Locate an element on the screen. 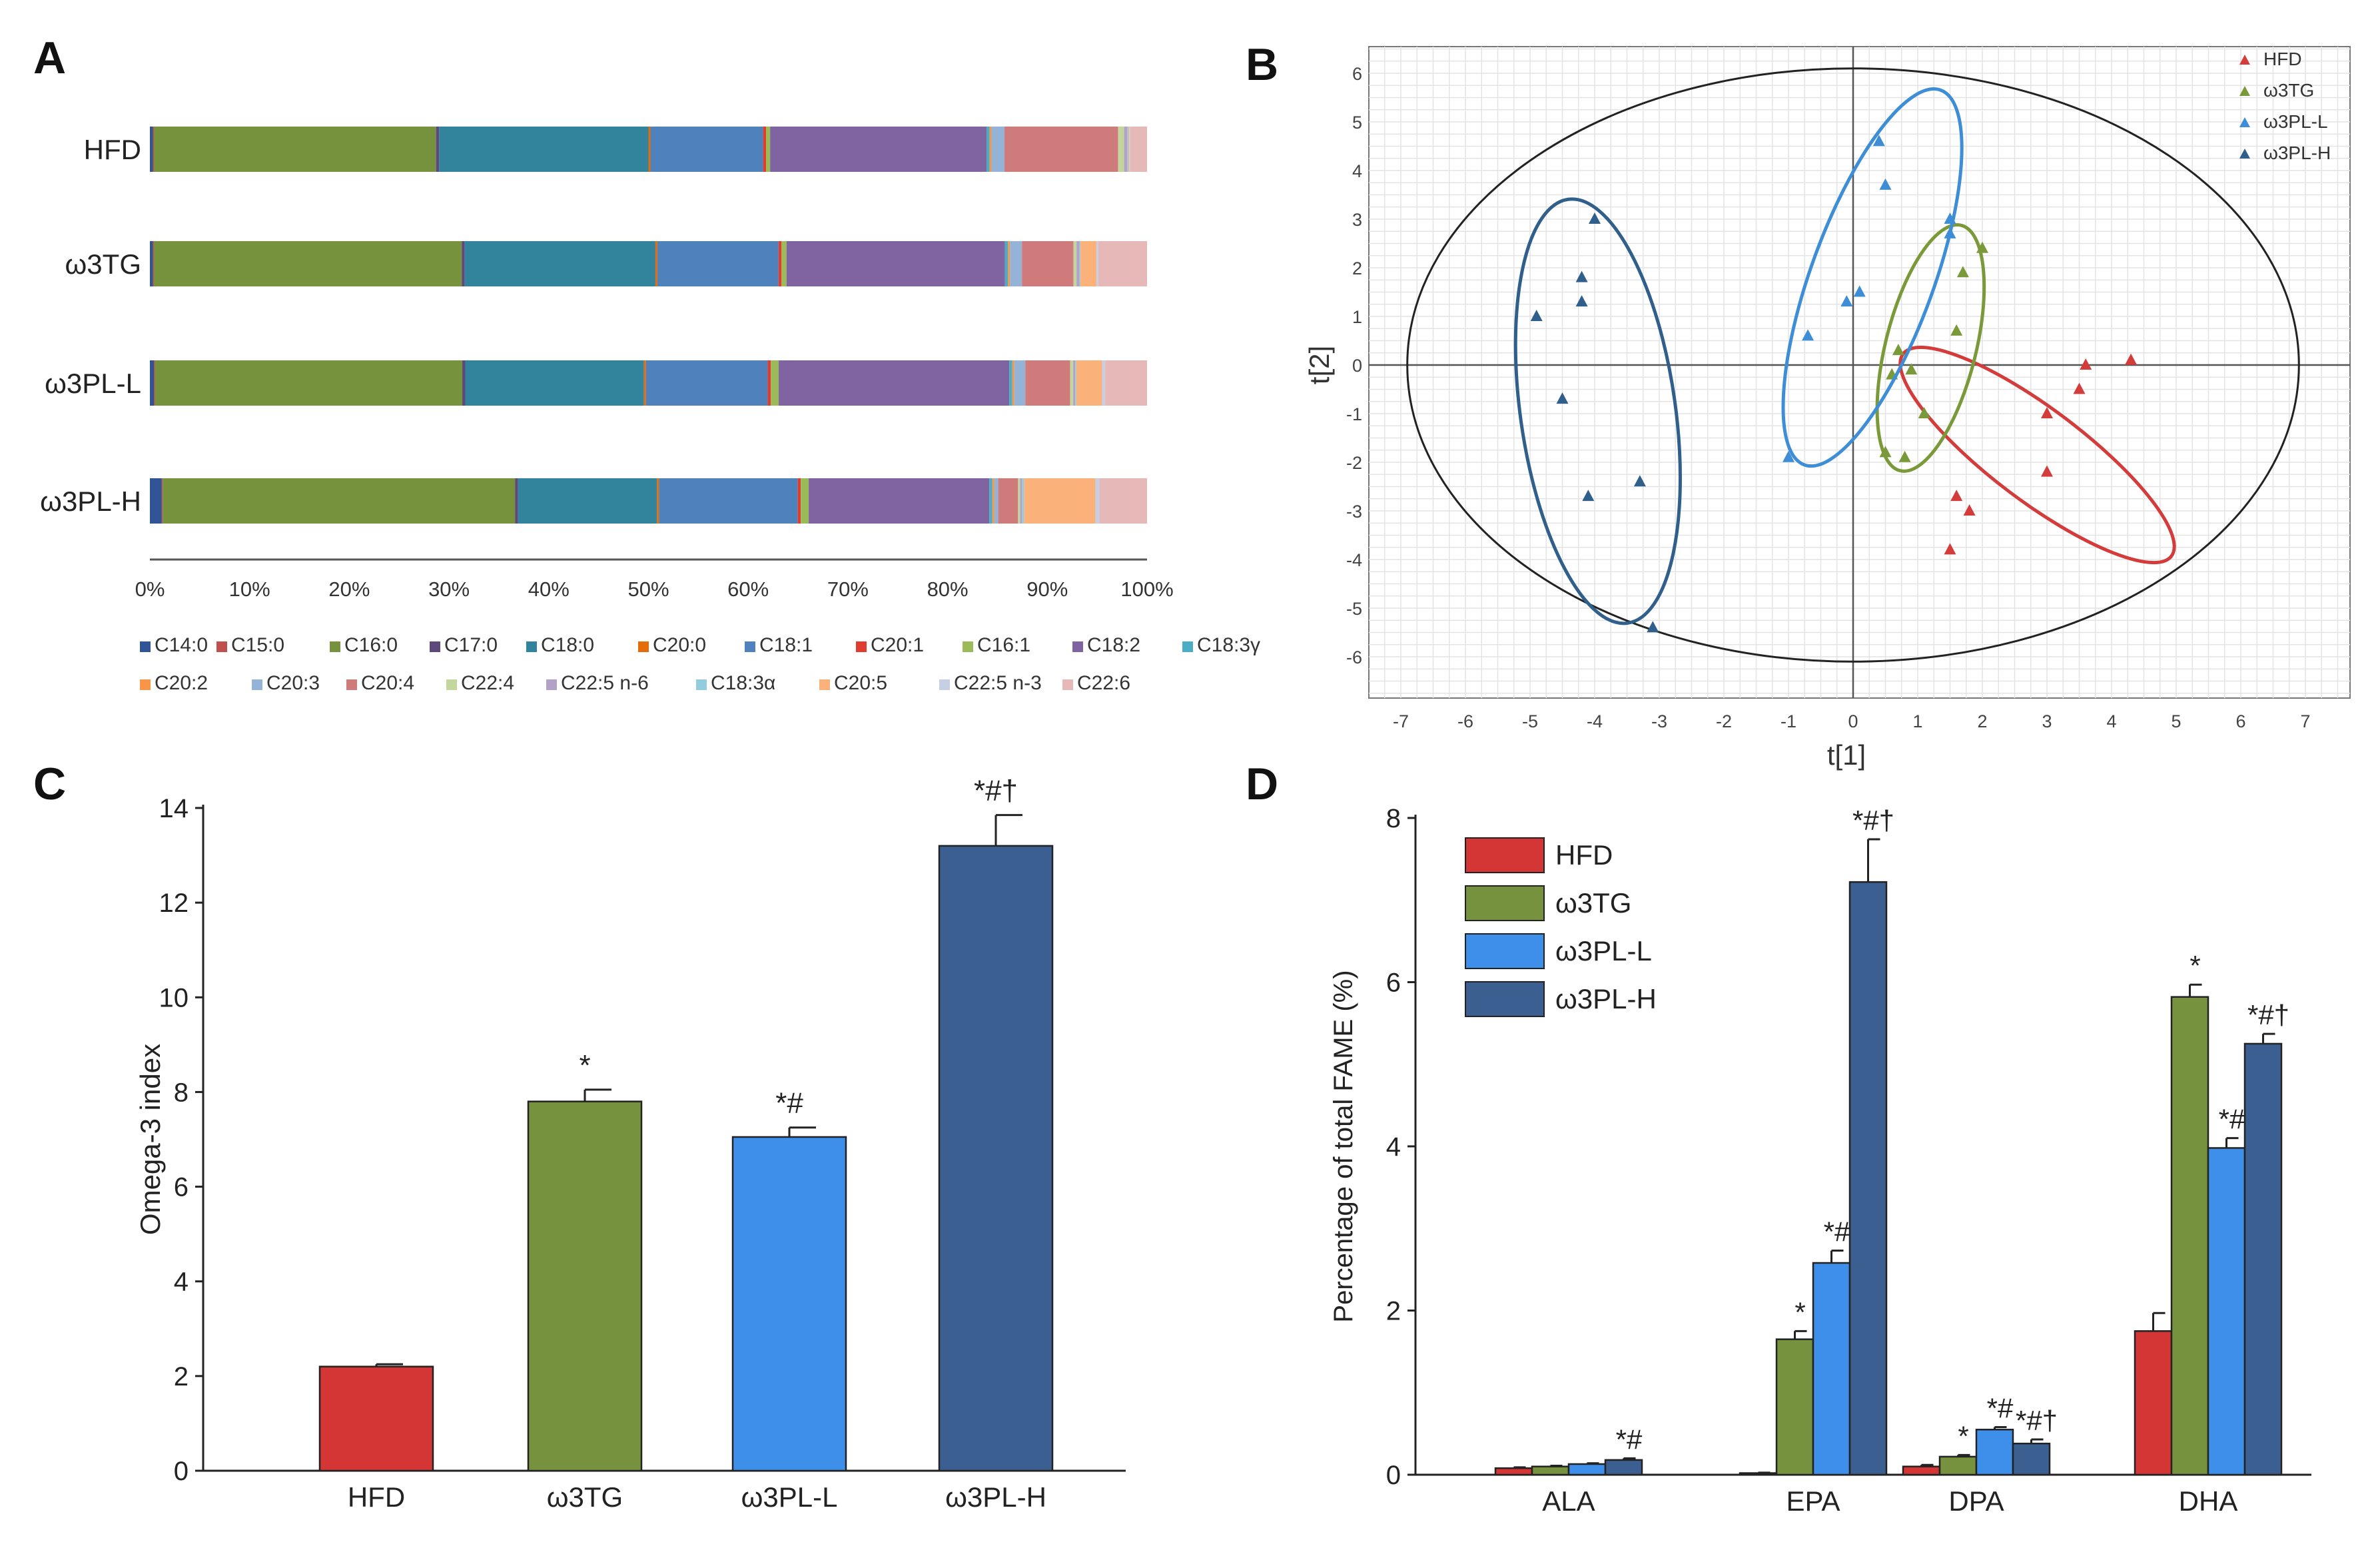  significance-label-epa-3tg: * is located at coordinates (1800, 1312).